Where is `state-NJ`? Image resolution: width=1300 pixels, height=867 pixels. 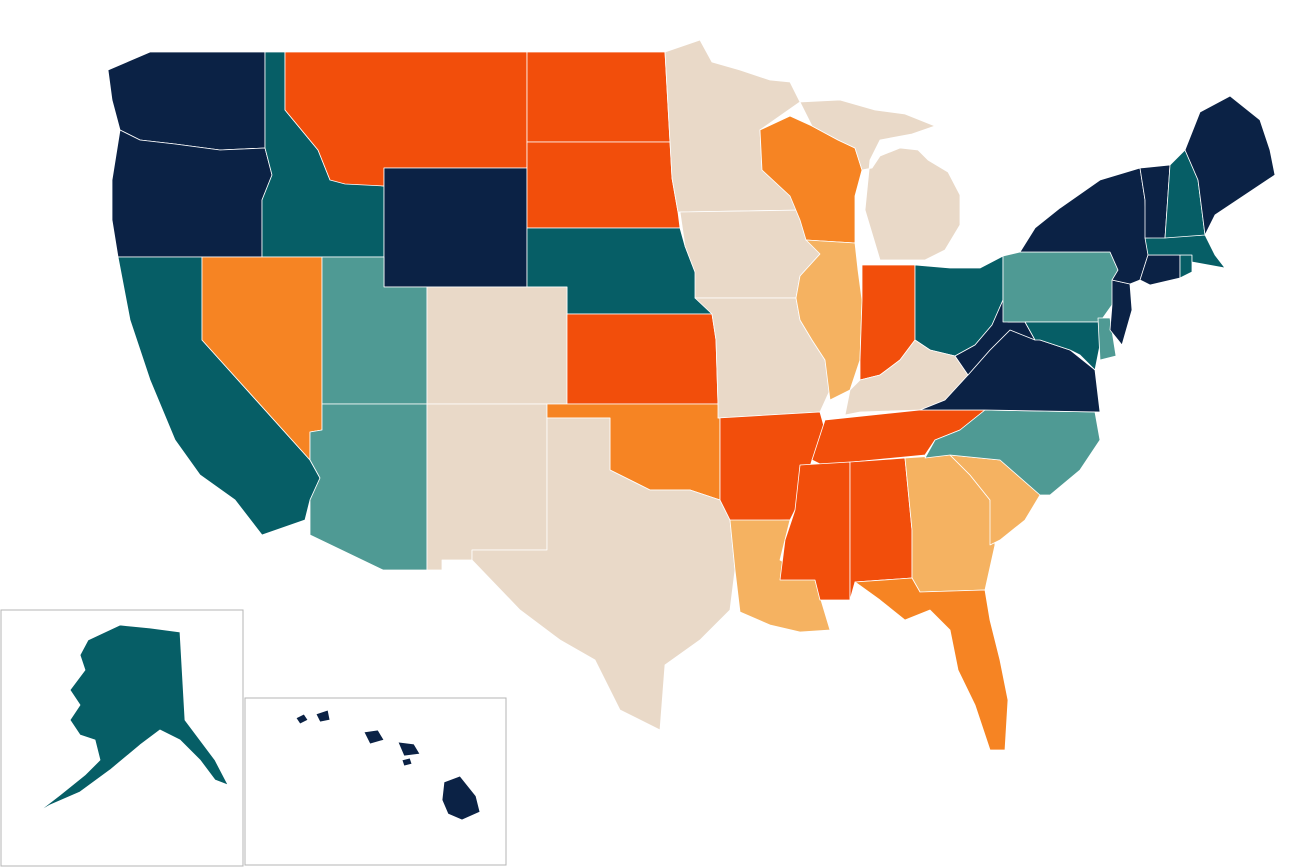
state-NJ is located at coordinates (1121, 312).